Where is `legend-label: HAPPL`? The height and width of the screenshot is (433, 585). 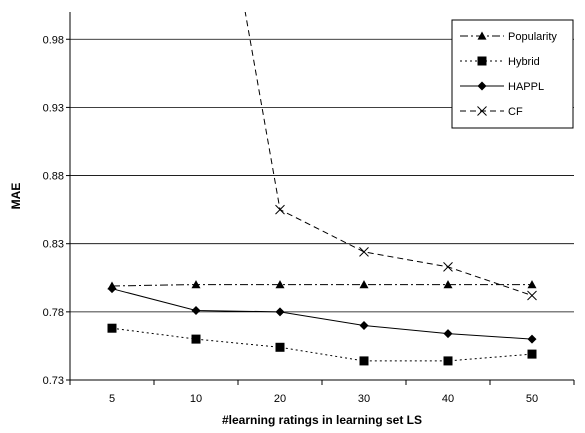 legend-label: HAPPL is located at coordinates (526, 87).